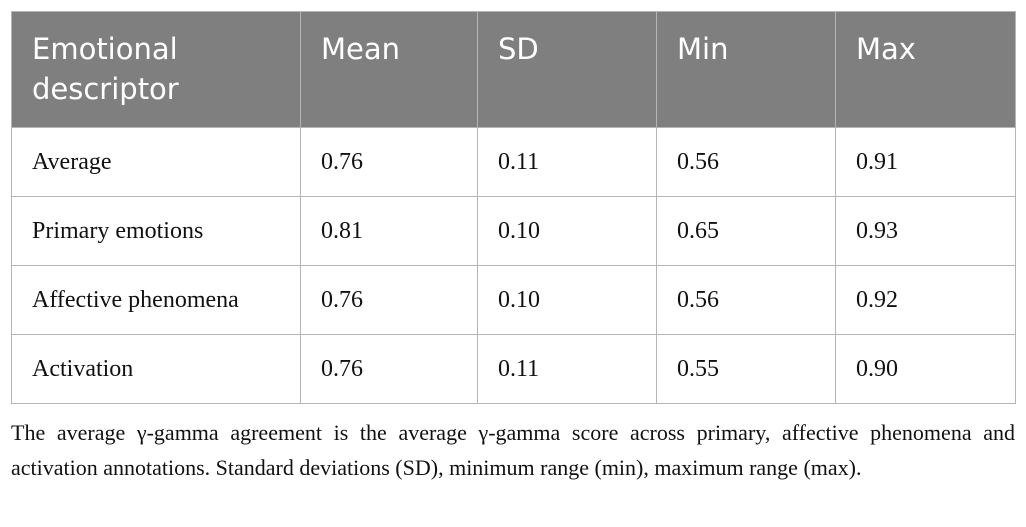 Image resolution: width=1026 pixels, height=527 pixels. I want to click on table-cell: 0.90, so click(925, 369).